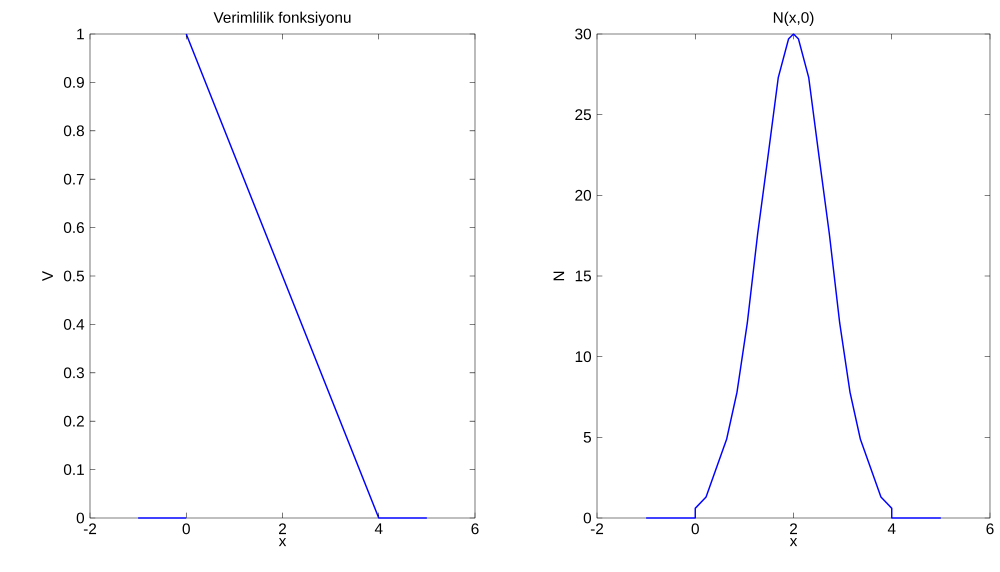  Describe the element at coordinates (583, 195) in the screenshot. I see `y-tick-label: 20` at that location.